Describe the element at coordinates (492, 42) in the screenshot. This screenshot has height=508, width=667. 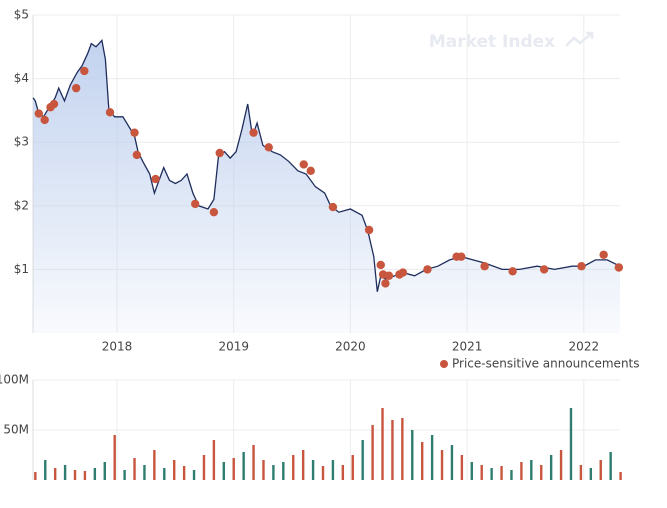
I see `watermark: Market Index` at that location.